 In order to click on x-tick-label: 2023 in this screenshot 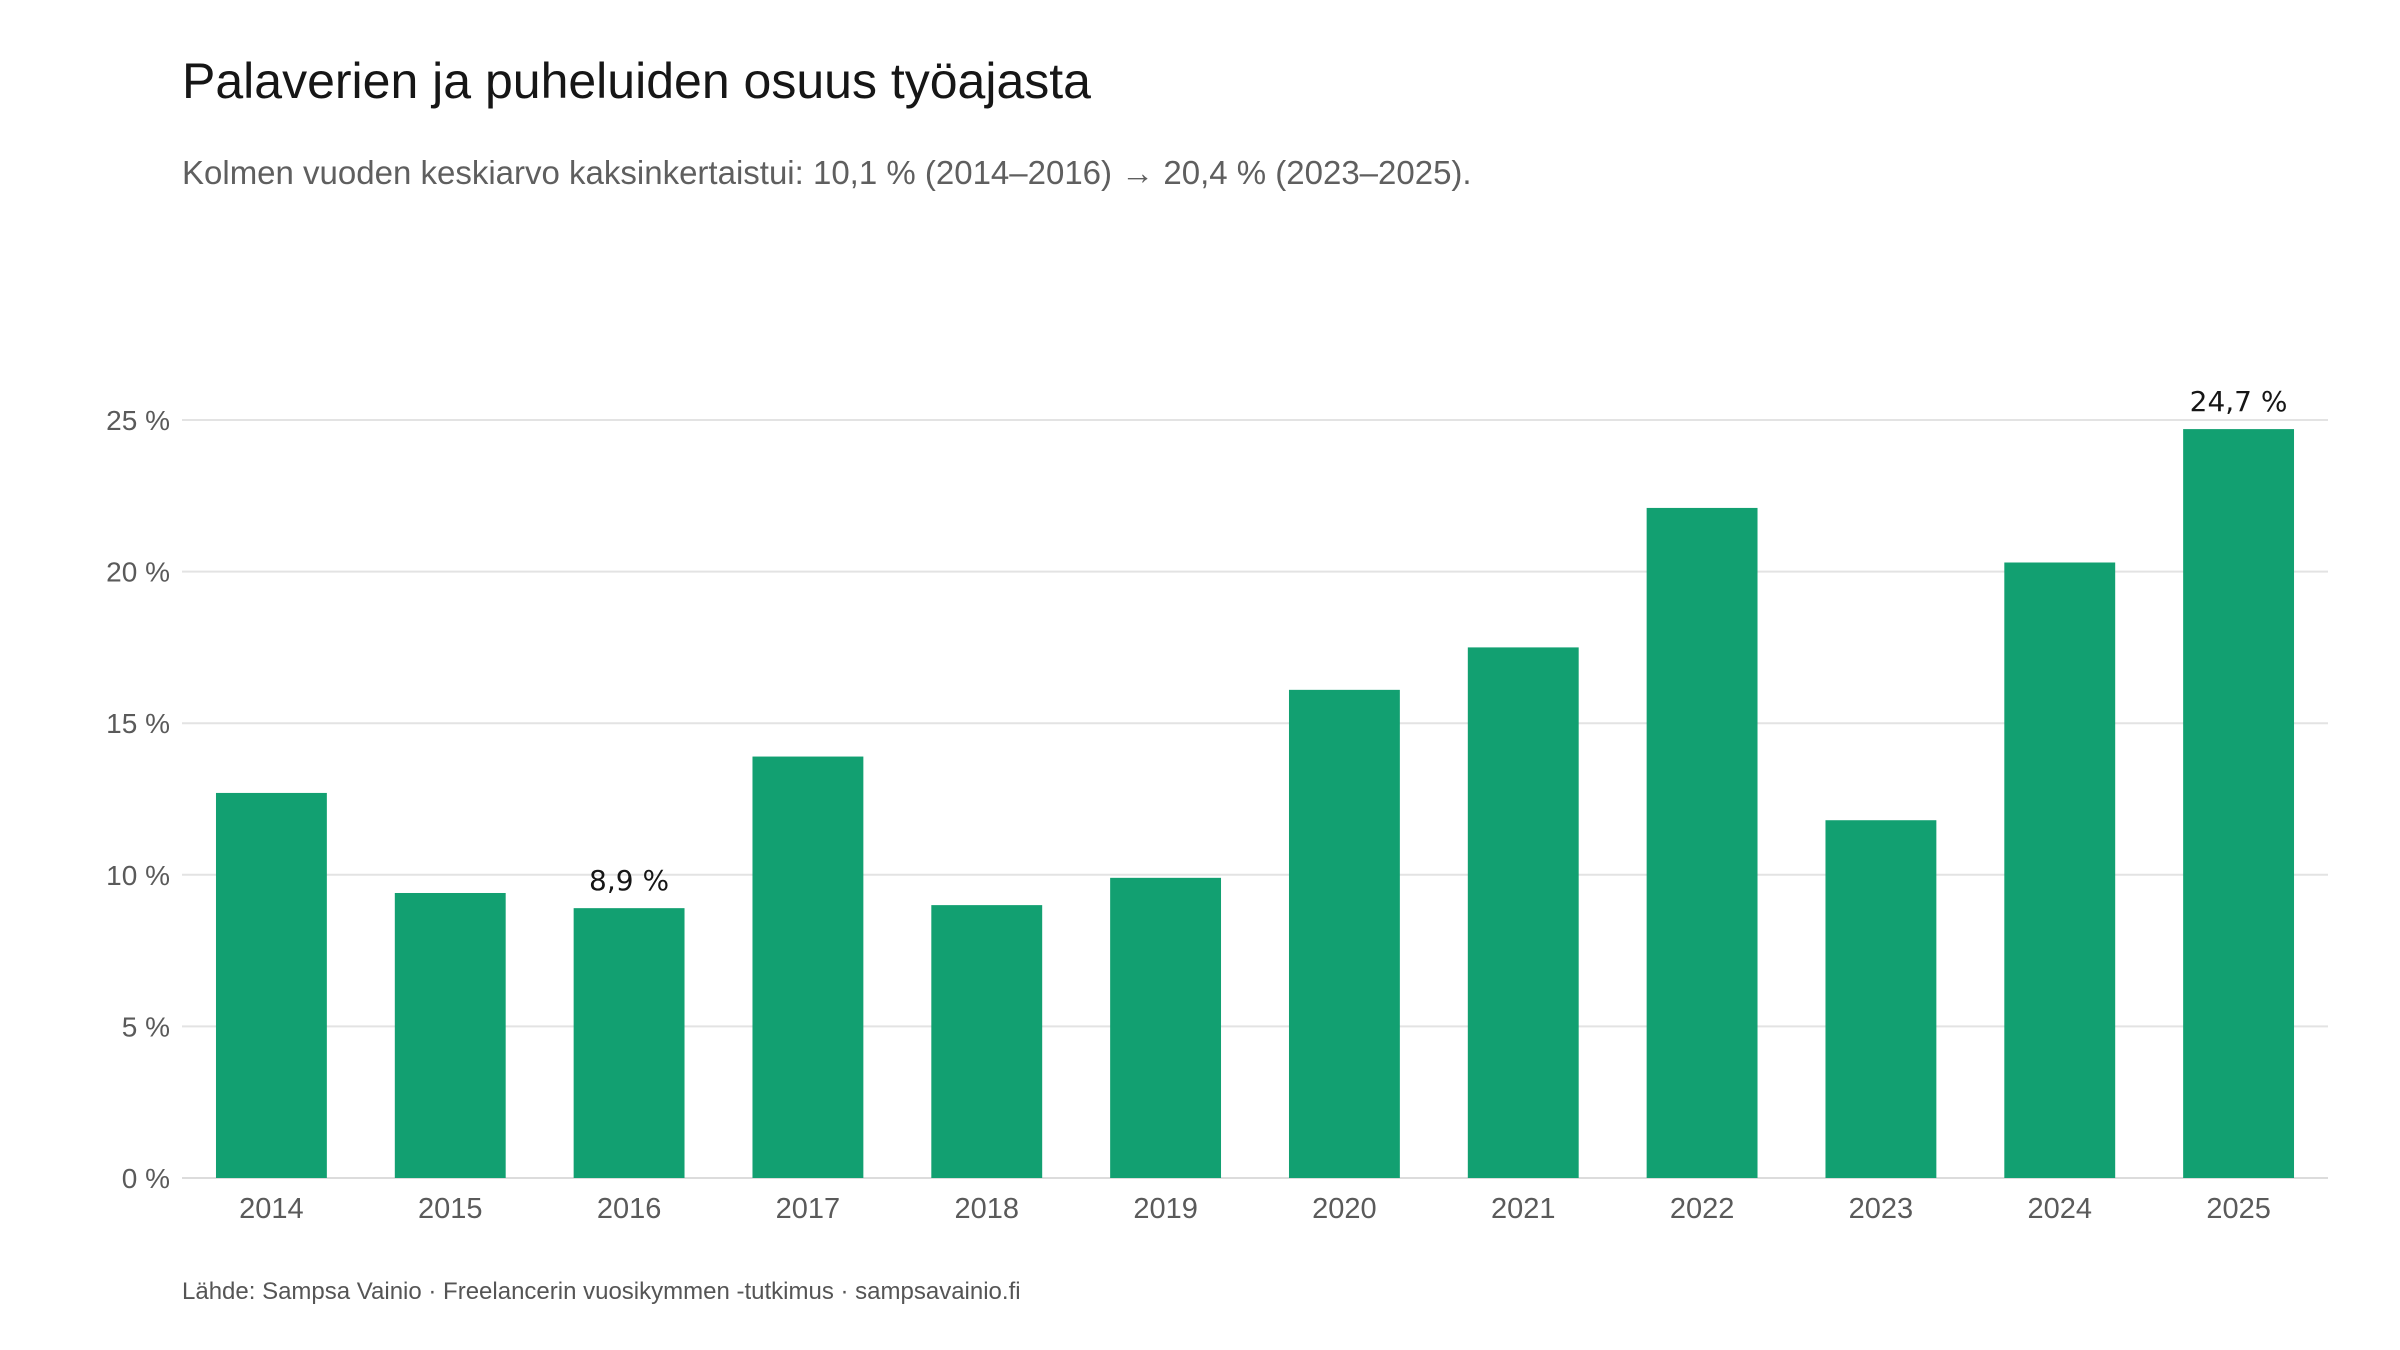, I will do `click(1881, 1209)`.